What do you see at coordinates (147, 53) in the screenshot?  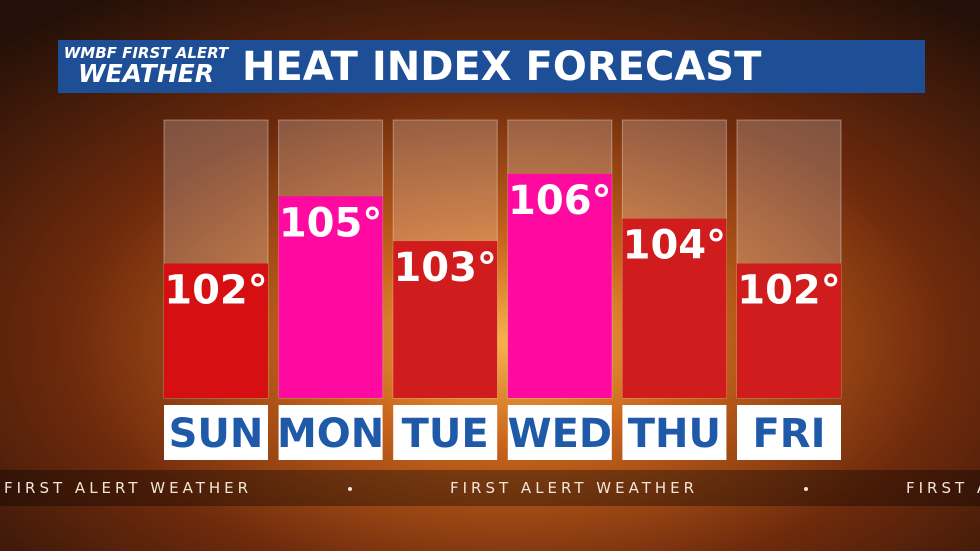 I see `logo-top: WMBF FIRST ALERT` at bounding box center [147, 53].